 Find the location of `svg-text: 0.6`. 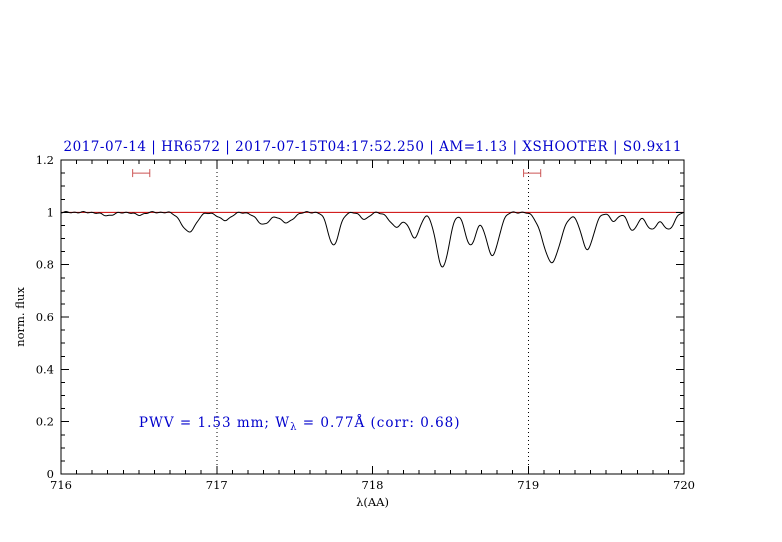

svg-text: 0.6 is located at coordinates (45, 317).